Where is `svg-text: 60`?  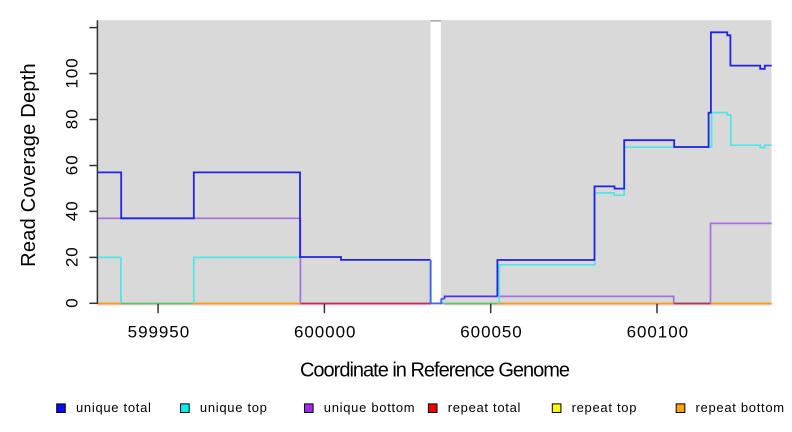
svg-text: 60 is located at coordinates (72, 164).